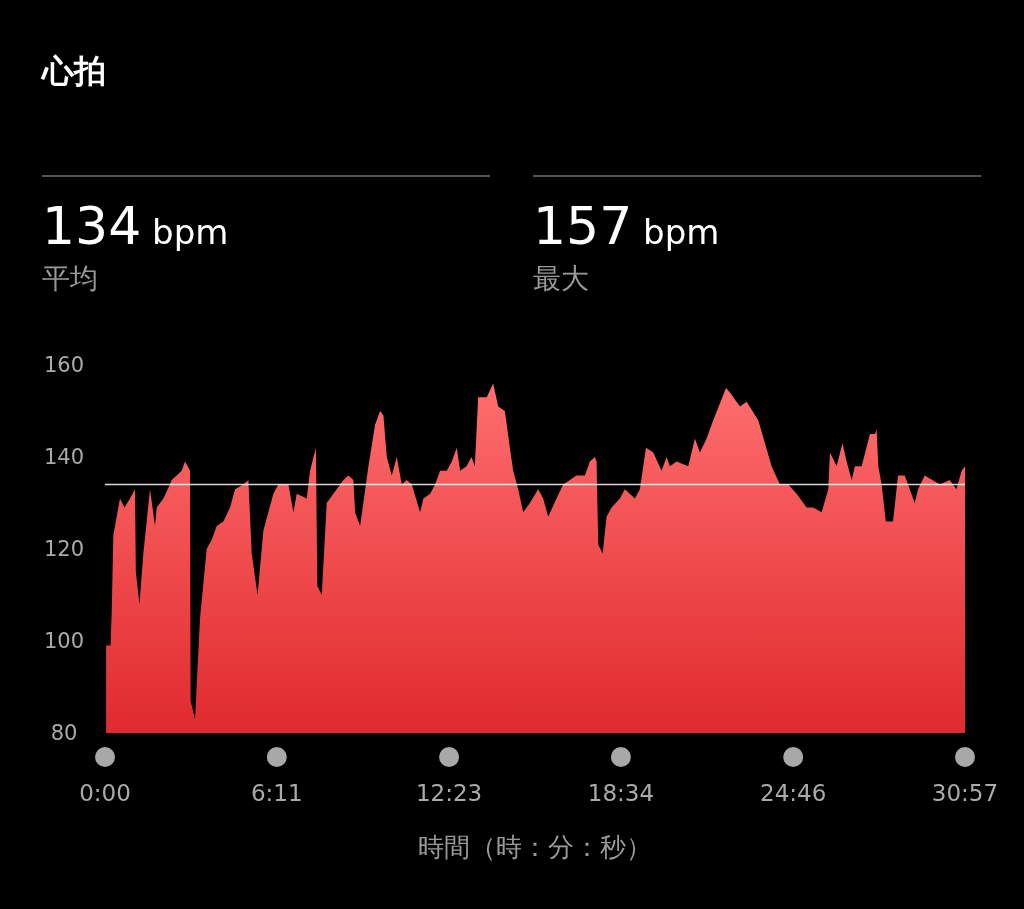 Image resolution: width=1024 pixels, height=909 pixels. What do you see at coordinates (965, 793) in the screenshot?
I see `x-tick-label: 30:57` at bounding box center [965, 793].